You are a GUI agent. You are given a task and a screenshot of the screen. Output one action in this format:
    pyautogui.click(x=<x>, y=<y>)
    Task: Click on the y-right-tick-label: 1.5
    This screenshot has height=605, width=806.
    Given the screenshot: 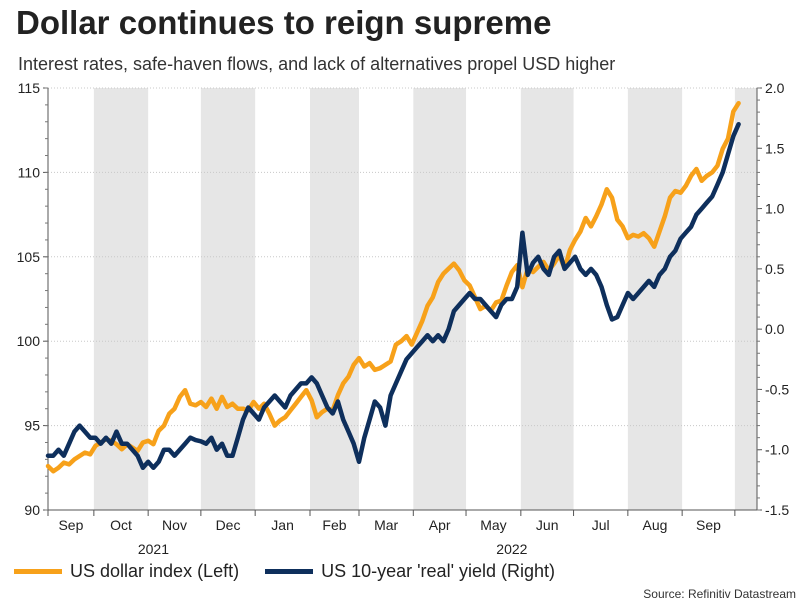 What is the action you would take?
    pyautogui.click(x=775, y=148)
    